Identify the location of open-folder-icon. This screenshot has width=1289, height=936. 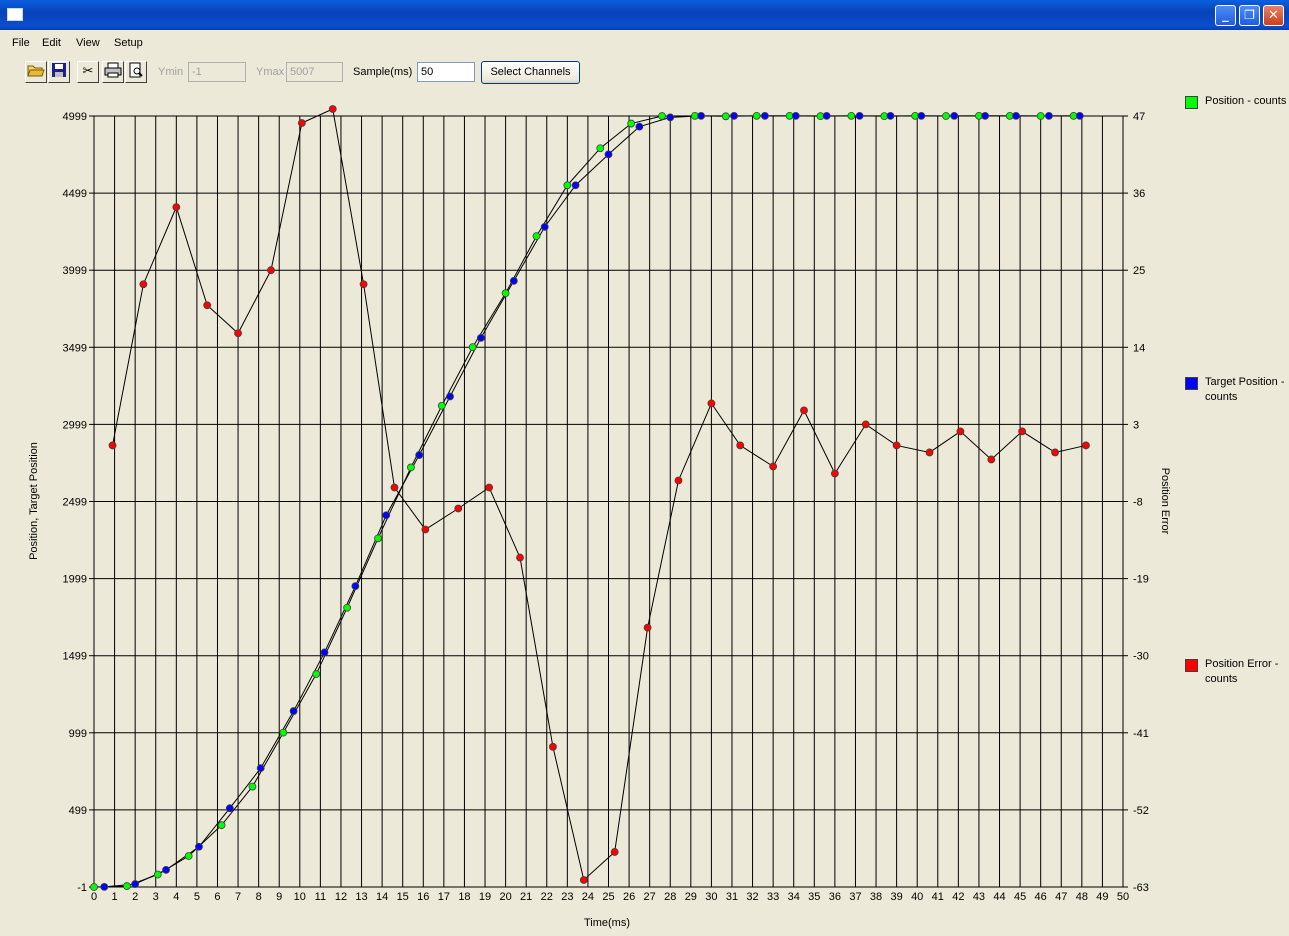
(36, 72).